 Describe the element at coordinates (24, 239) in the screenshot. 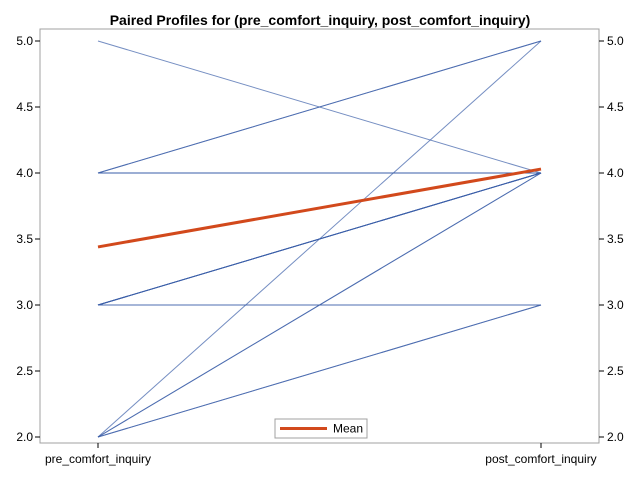

I see `left-y-tick-label: 3.5` at that location.